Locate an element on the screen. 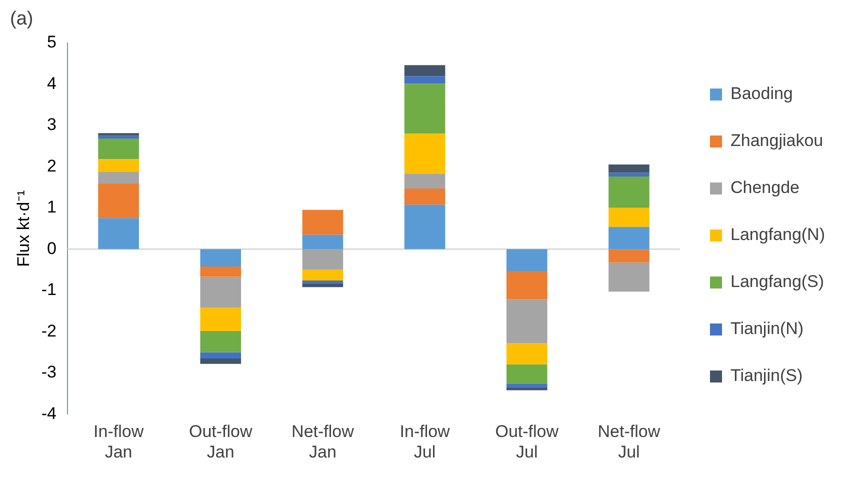  chart-title: (a) is located at coordinates (22, 19).